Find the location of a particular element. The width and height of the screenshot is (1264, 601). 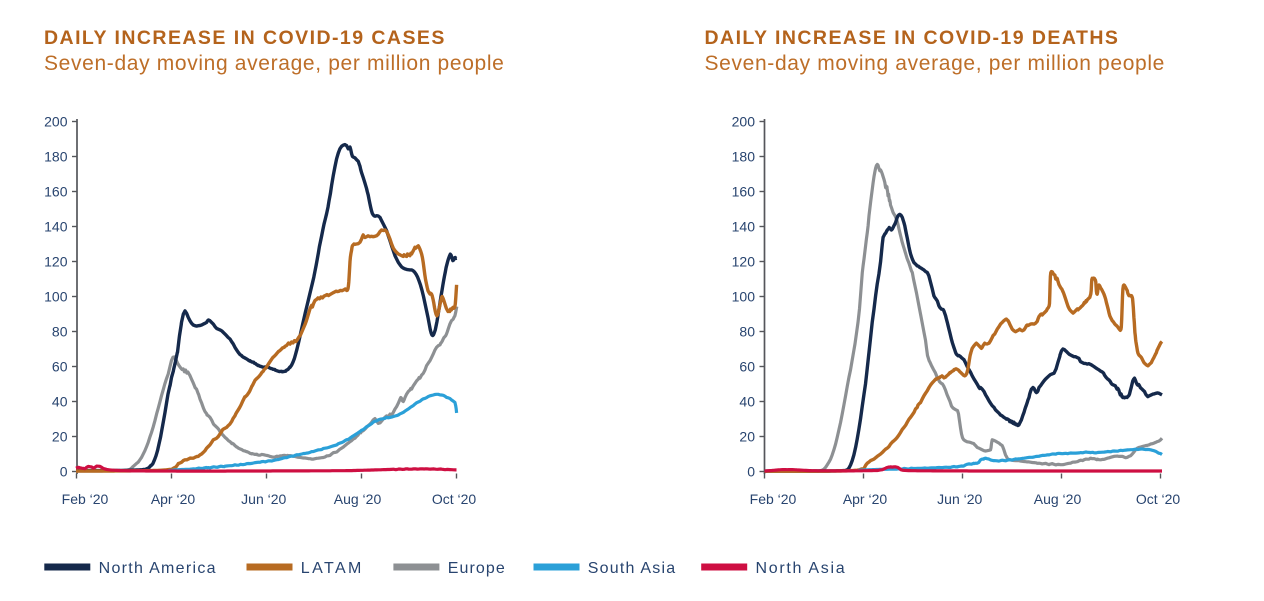

svg-text: LATAM is located at coordinates (332, 568).